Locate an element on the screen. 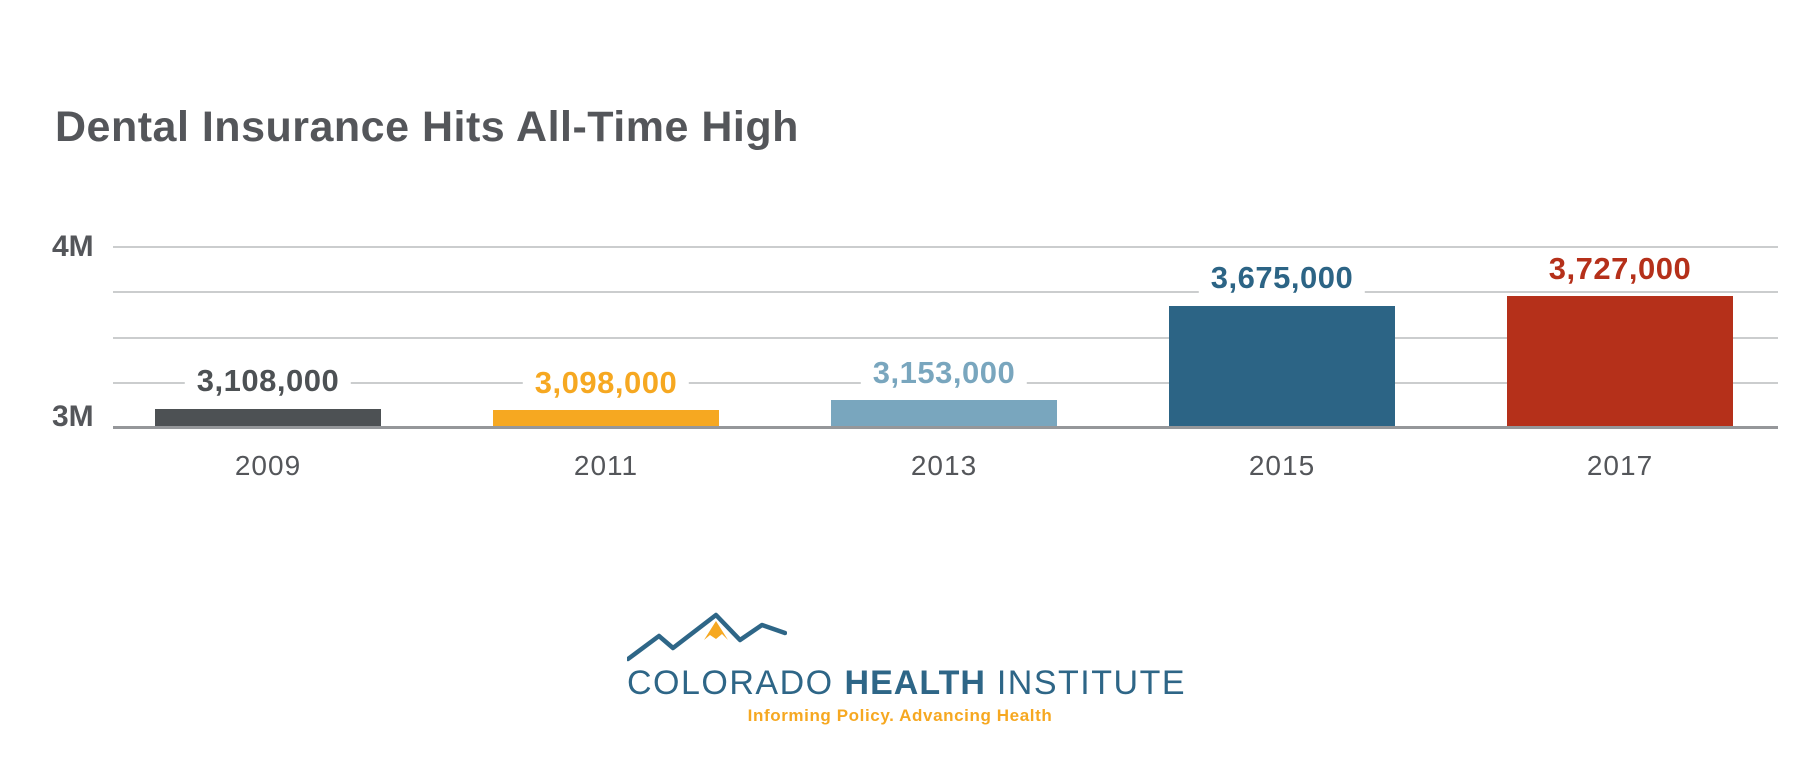  logo-wordmark: COLORADO HEALTH INSTITUTE is located at coordinates (906, 683).